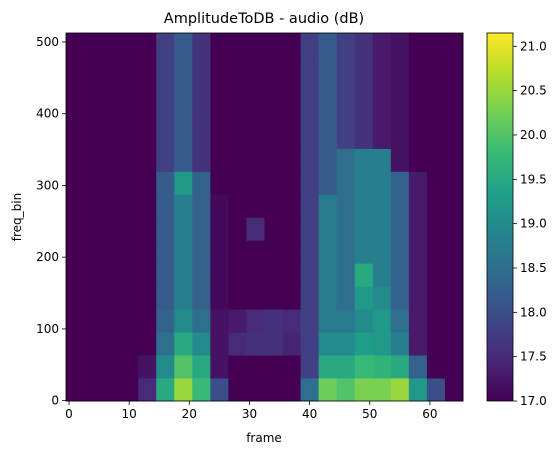 Image resolution: width=556 pixels, height=455 pixels. Describe the element at coordinates (55, 401) in the screenshot. I see `y-tick-label: 0` at that location.